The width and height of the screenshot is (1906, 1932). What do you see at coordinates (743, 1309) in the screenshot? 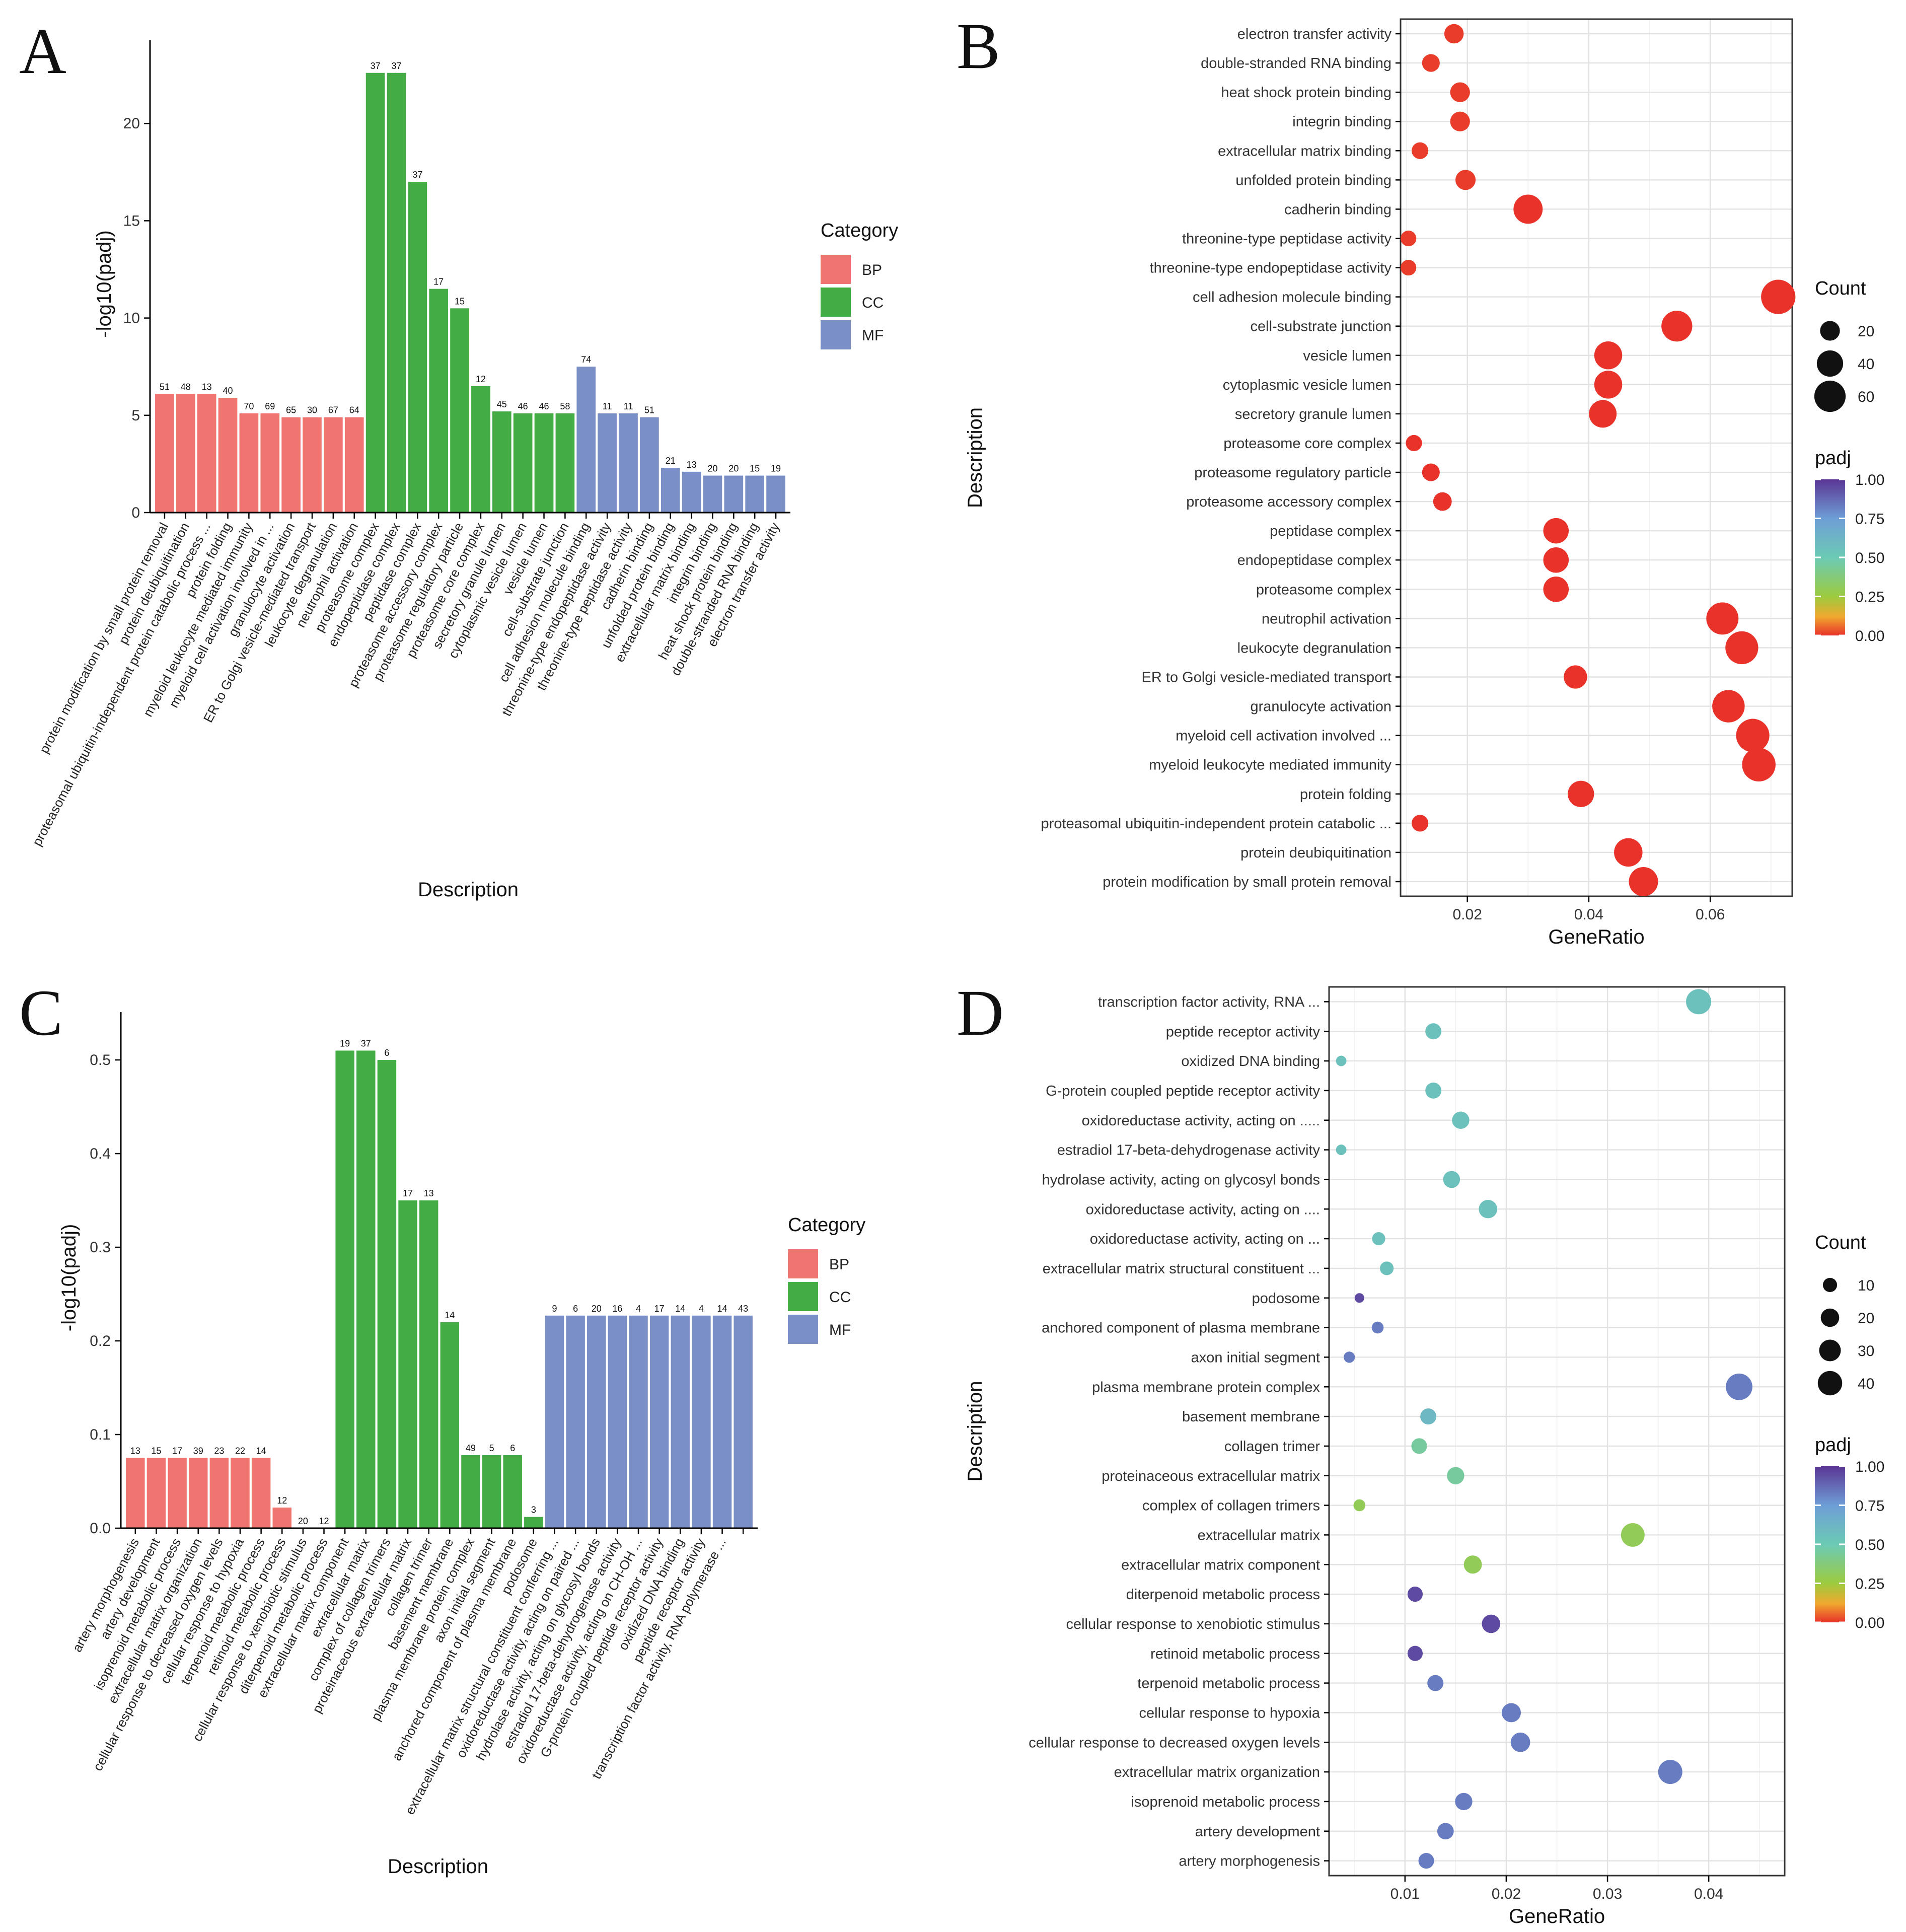
I see `bar-value-label: 43` at bounding box center [743, 1309].